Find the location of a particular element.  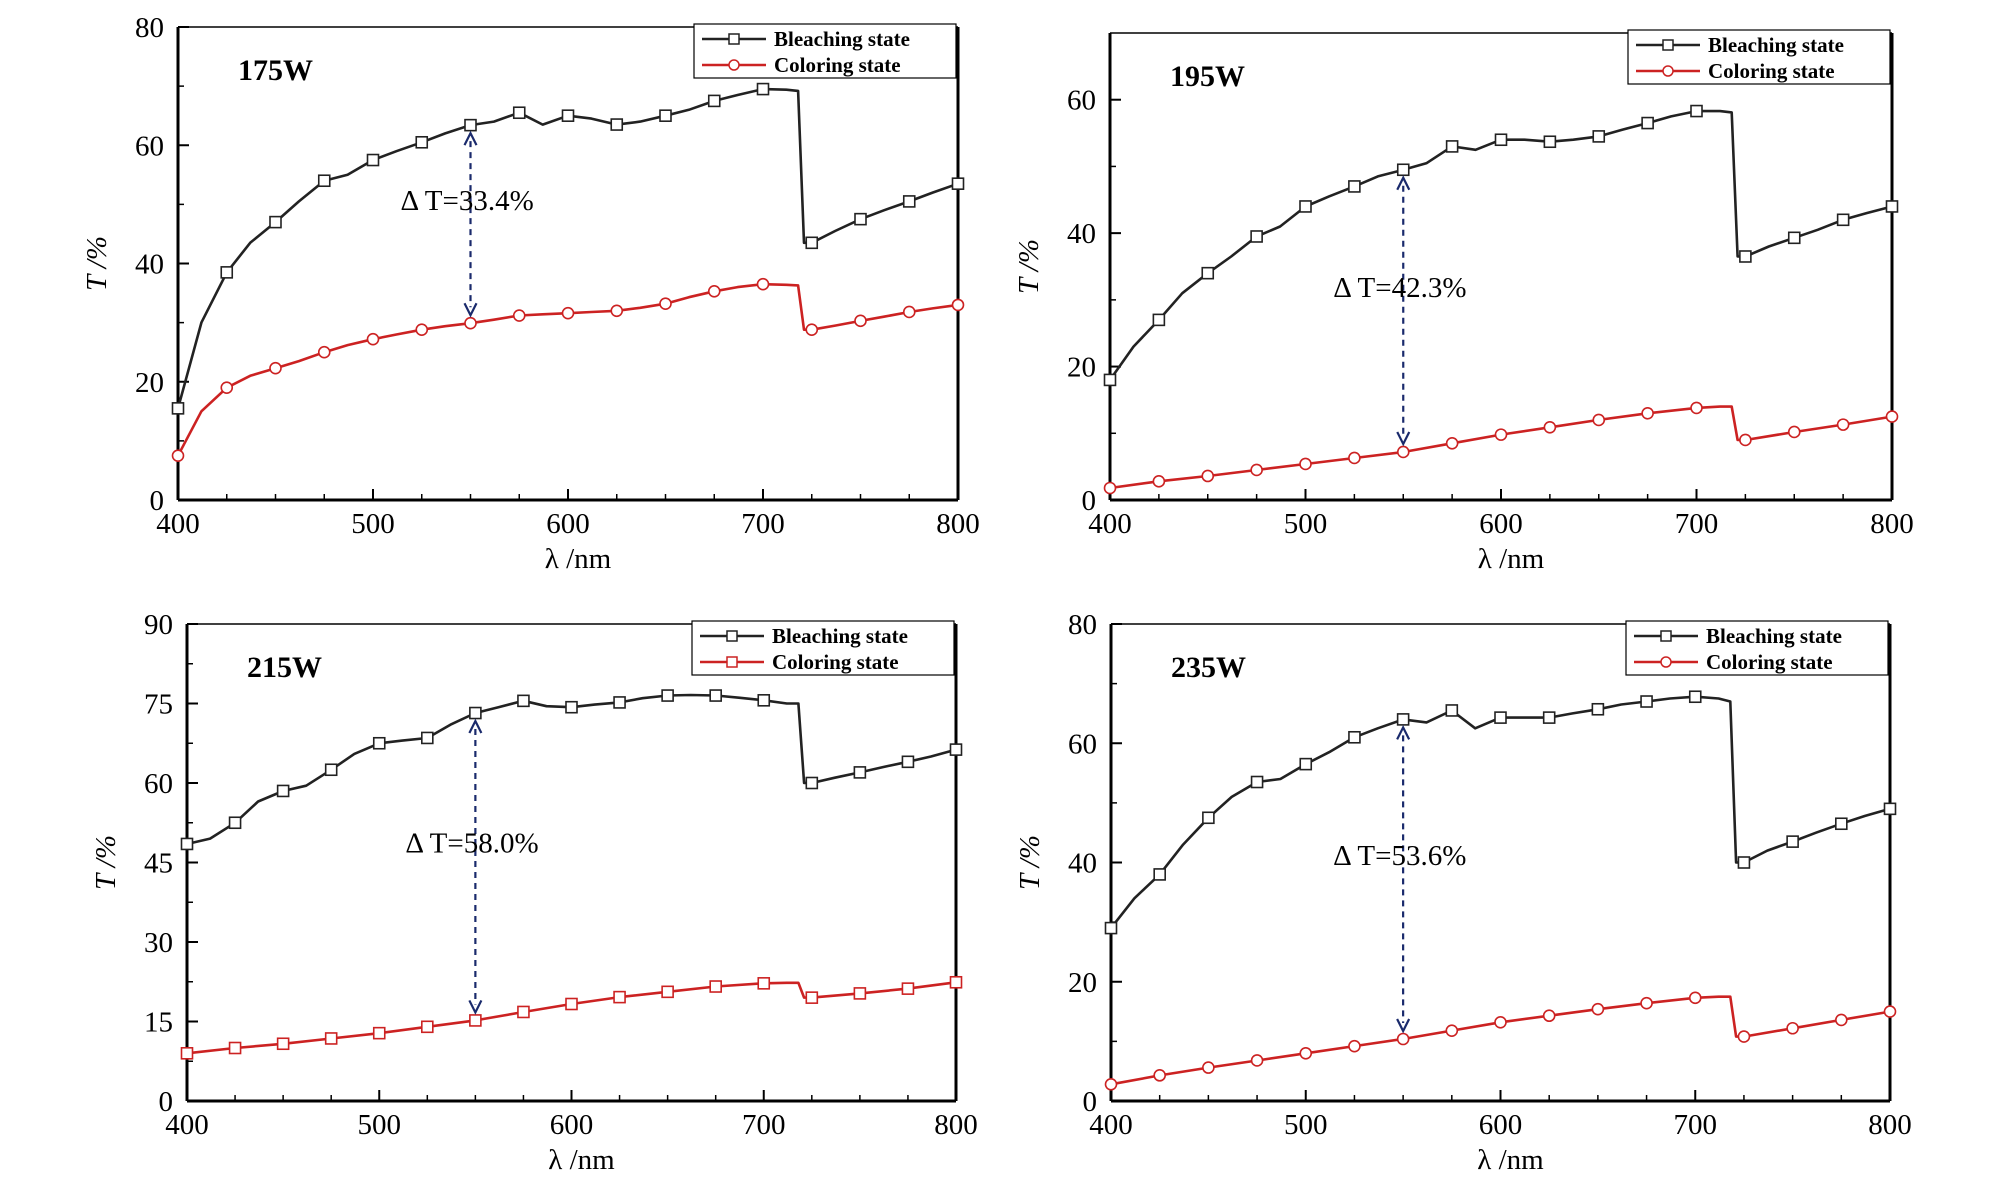

delta-arrow-head-down is located at coordinates (475, 1007).